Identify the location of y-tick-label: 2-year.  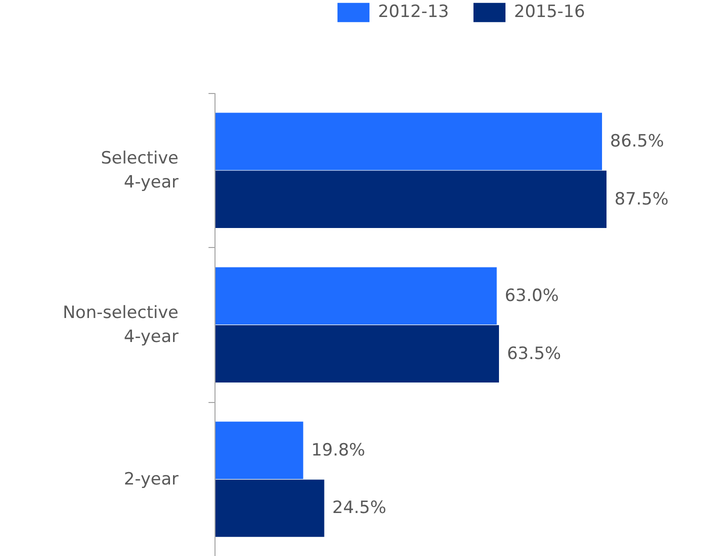
(151, 479).